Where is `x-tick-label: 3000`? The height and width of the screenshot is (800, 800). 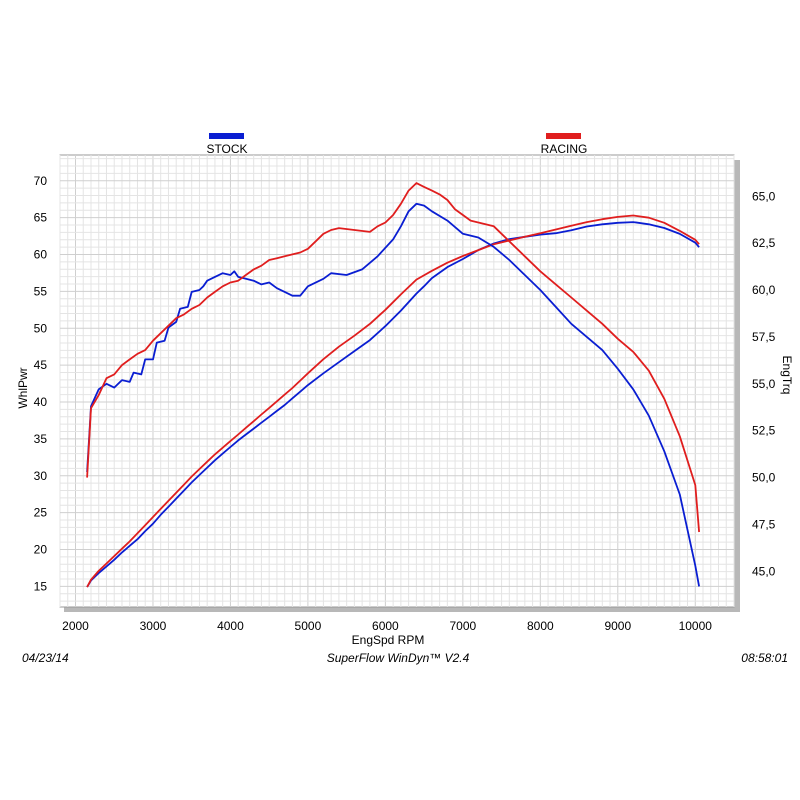 x-tick-label: 3000 is located at coordinates (153, 626).